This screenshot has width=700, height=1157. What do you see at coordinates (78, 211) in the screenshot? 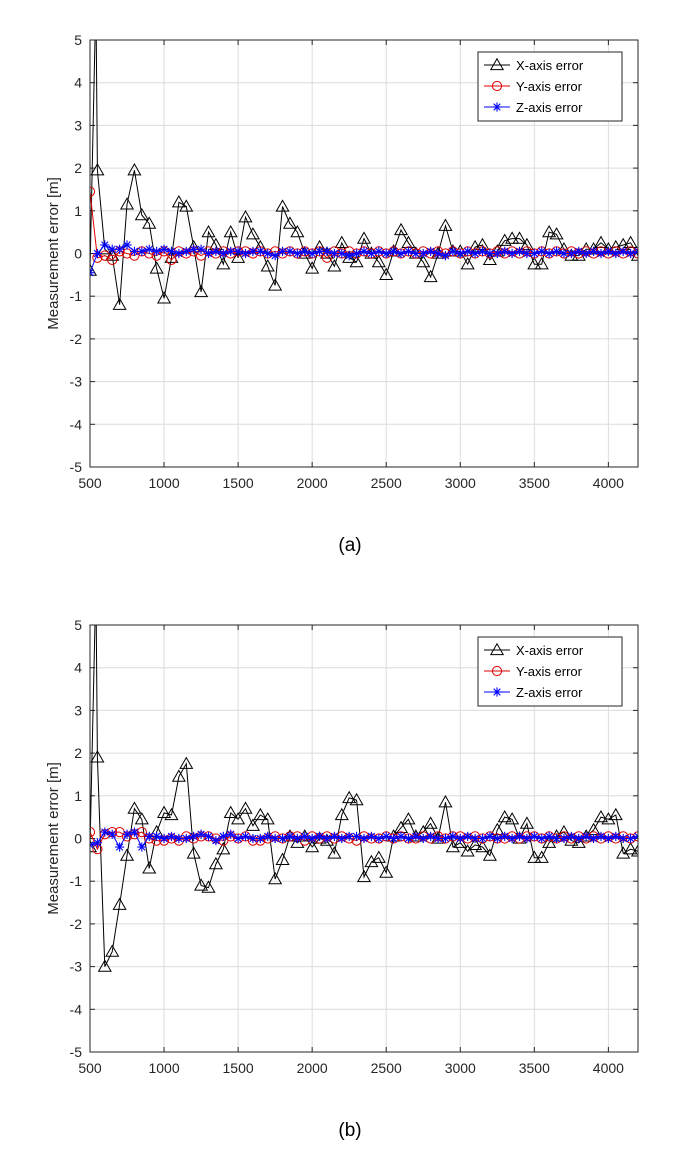
I see `y-tick-label: 1` at bounding box center [78, 211].